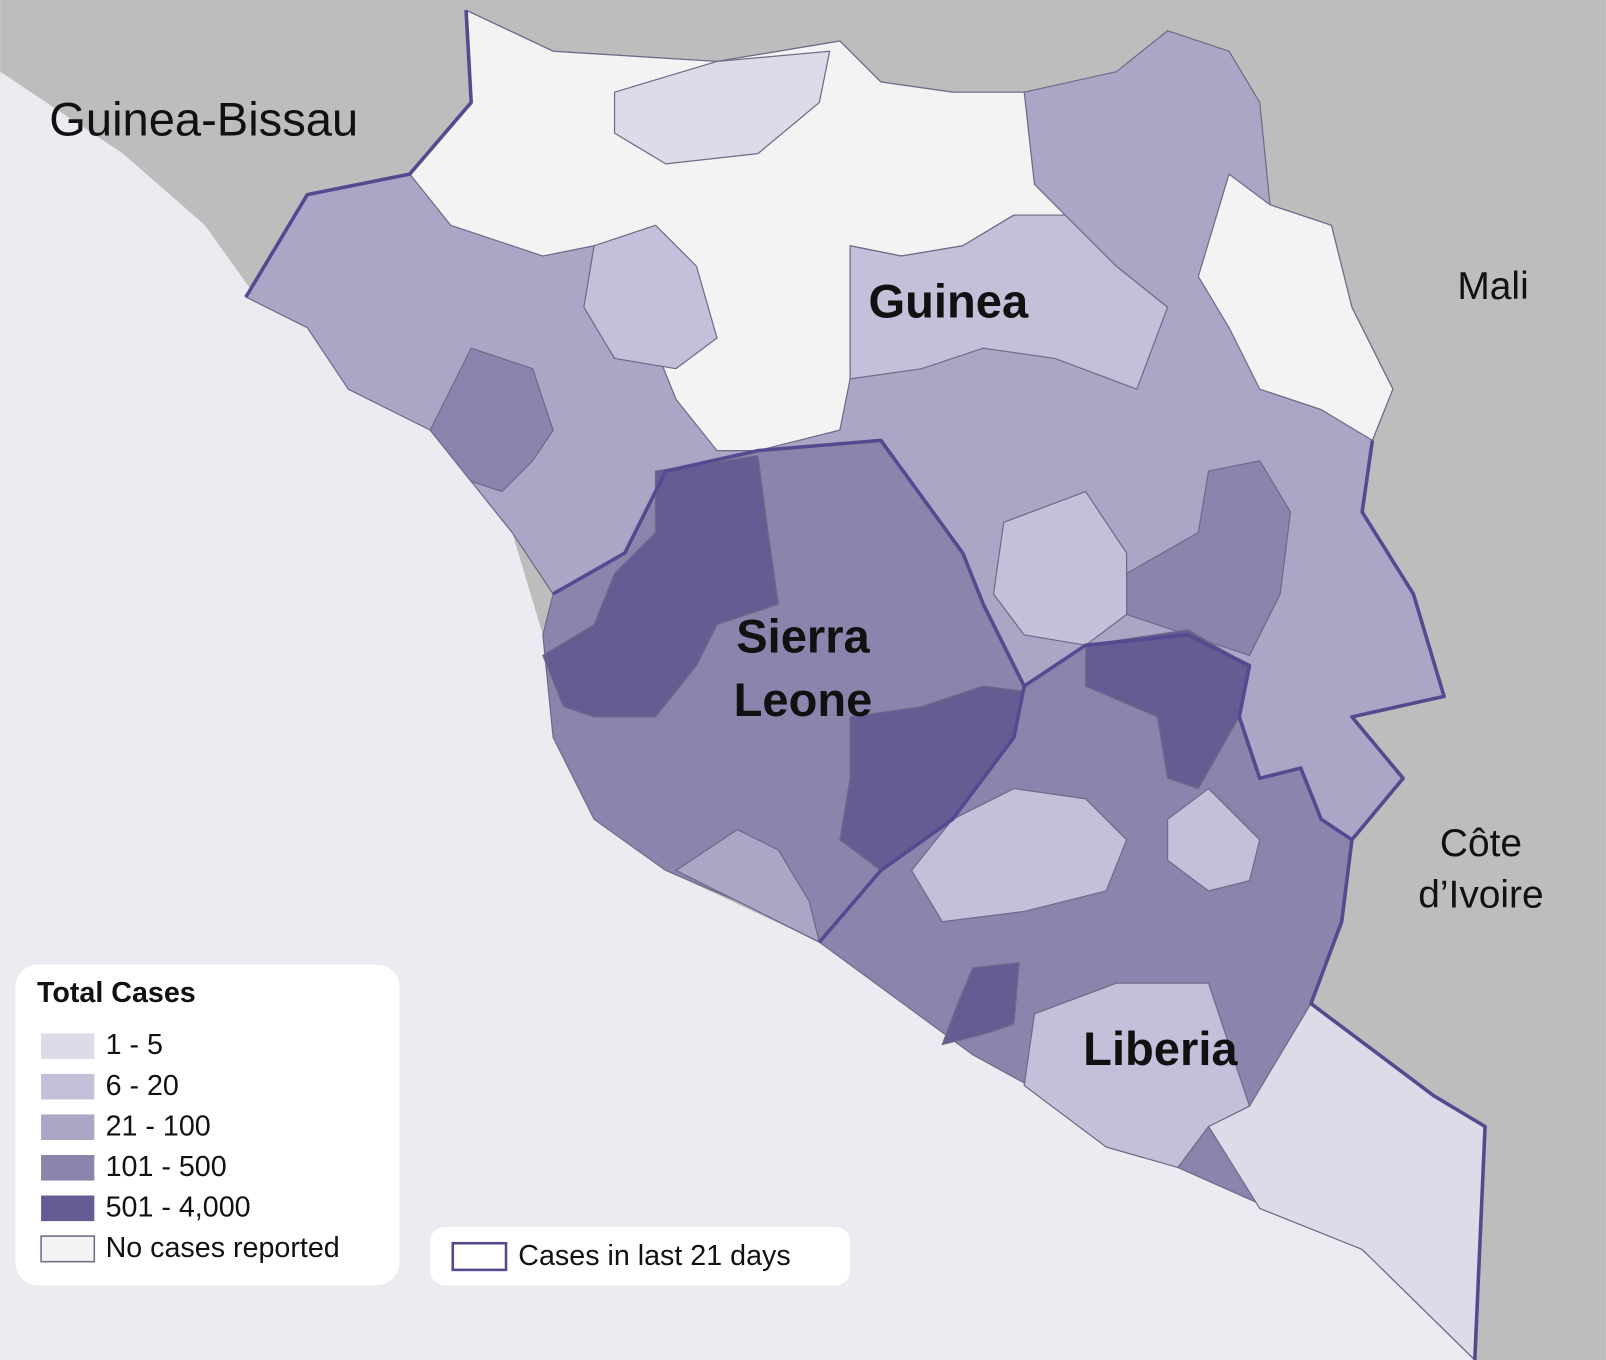 This screenshot has width=1606, height=1360. What do you see at coordinates (803, 699) in the screenshot?
I see `country-label: Leone` at bounding box center [803, 699].